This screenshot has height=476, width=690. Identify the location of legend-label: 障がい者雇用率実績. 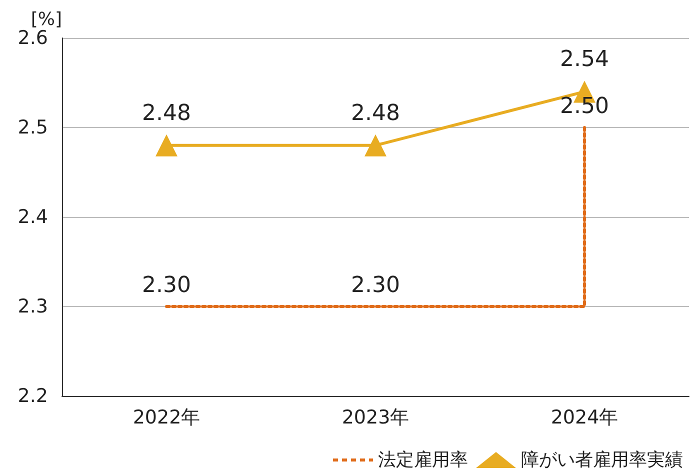
(602, 460).